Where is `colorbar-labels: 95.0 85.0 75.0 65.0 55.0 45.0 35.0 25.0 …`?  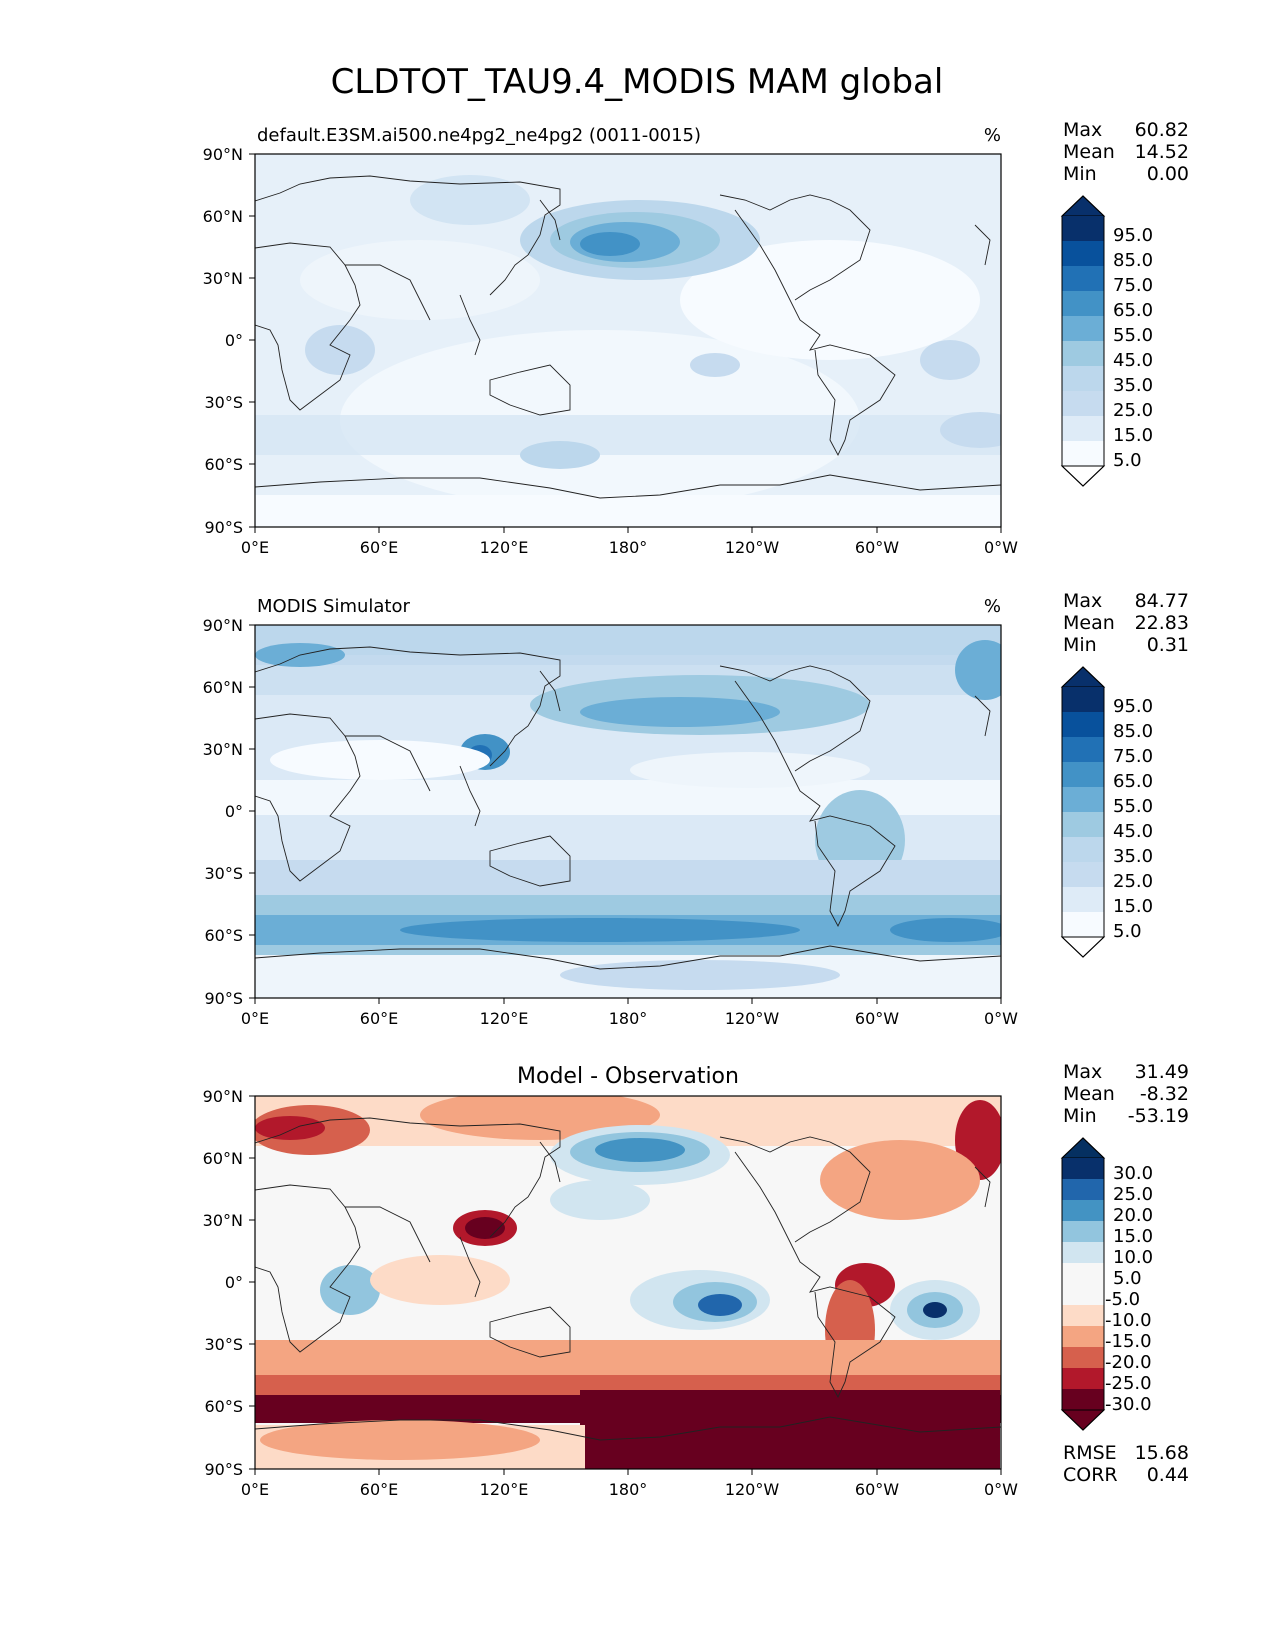
colorbar-labels: 95.0 85.0 75.0 65.0 55.0 45.0 35.0 25.0 … is located at coordinates (1133, 819).